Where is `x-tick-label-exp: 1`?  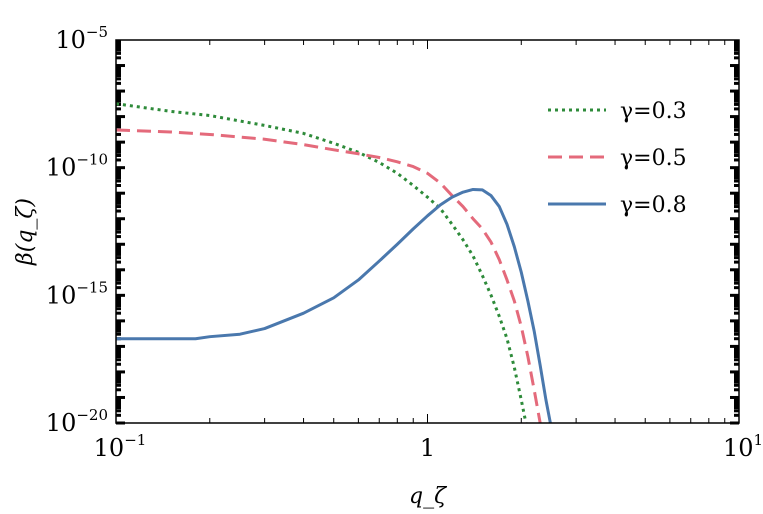
x-tick-label-exp: 1 is located at coordinates (758, 440).